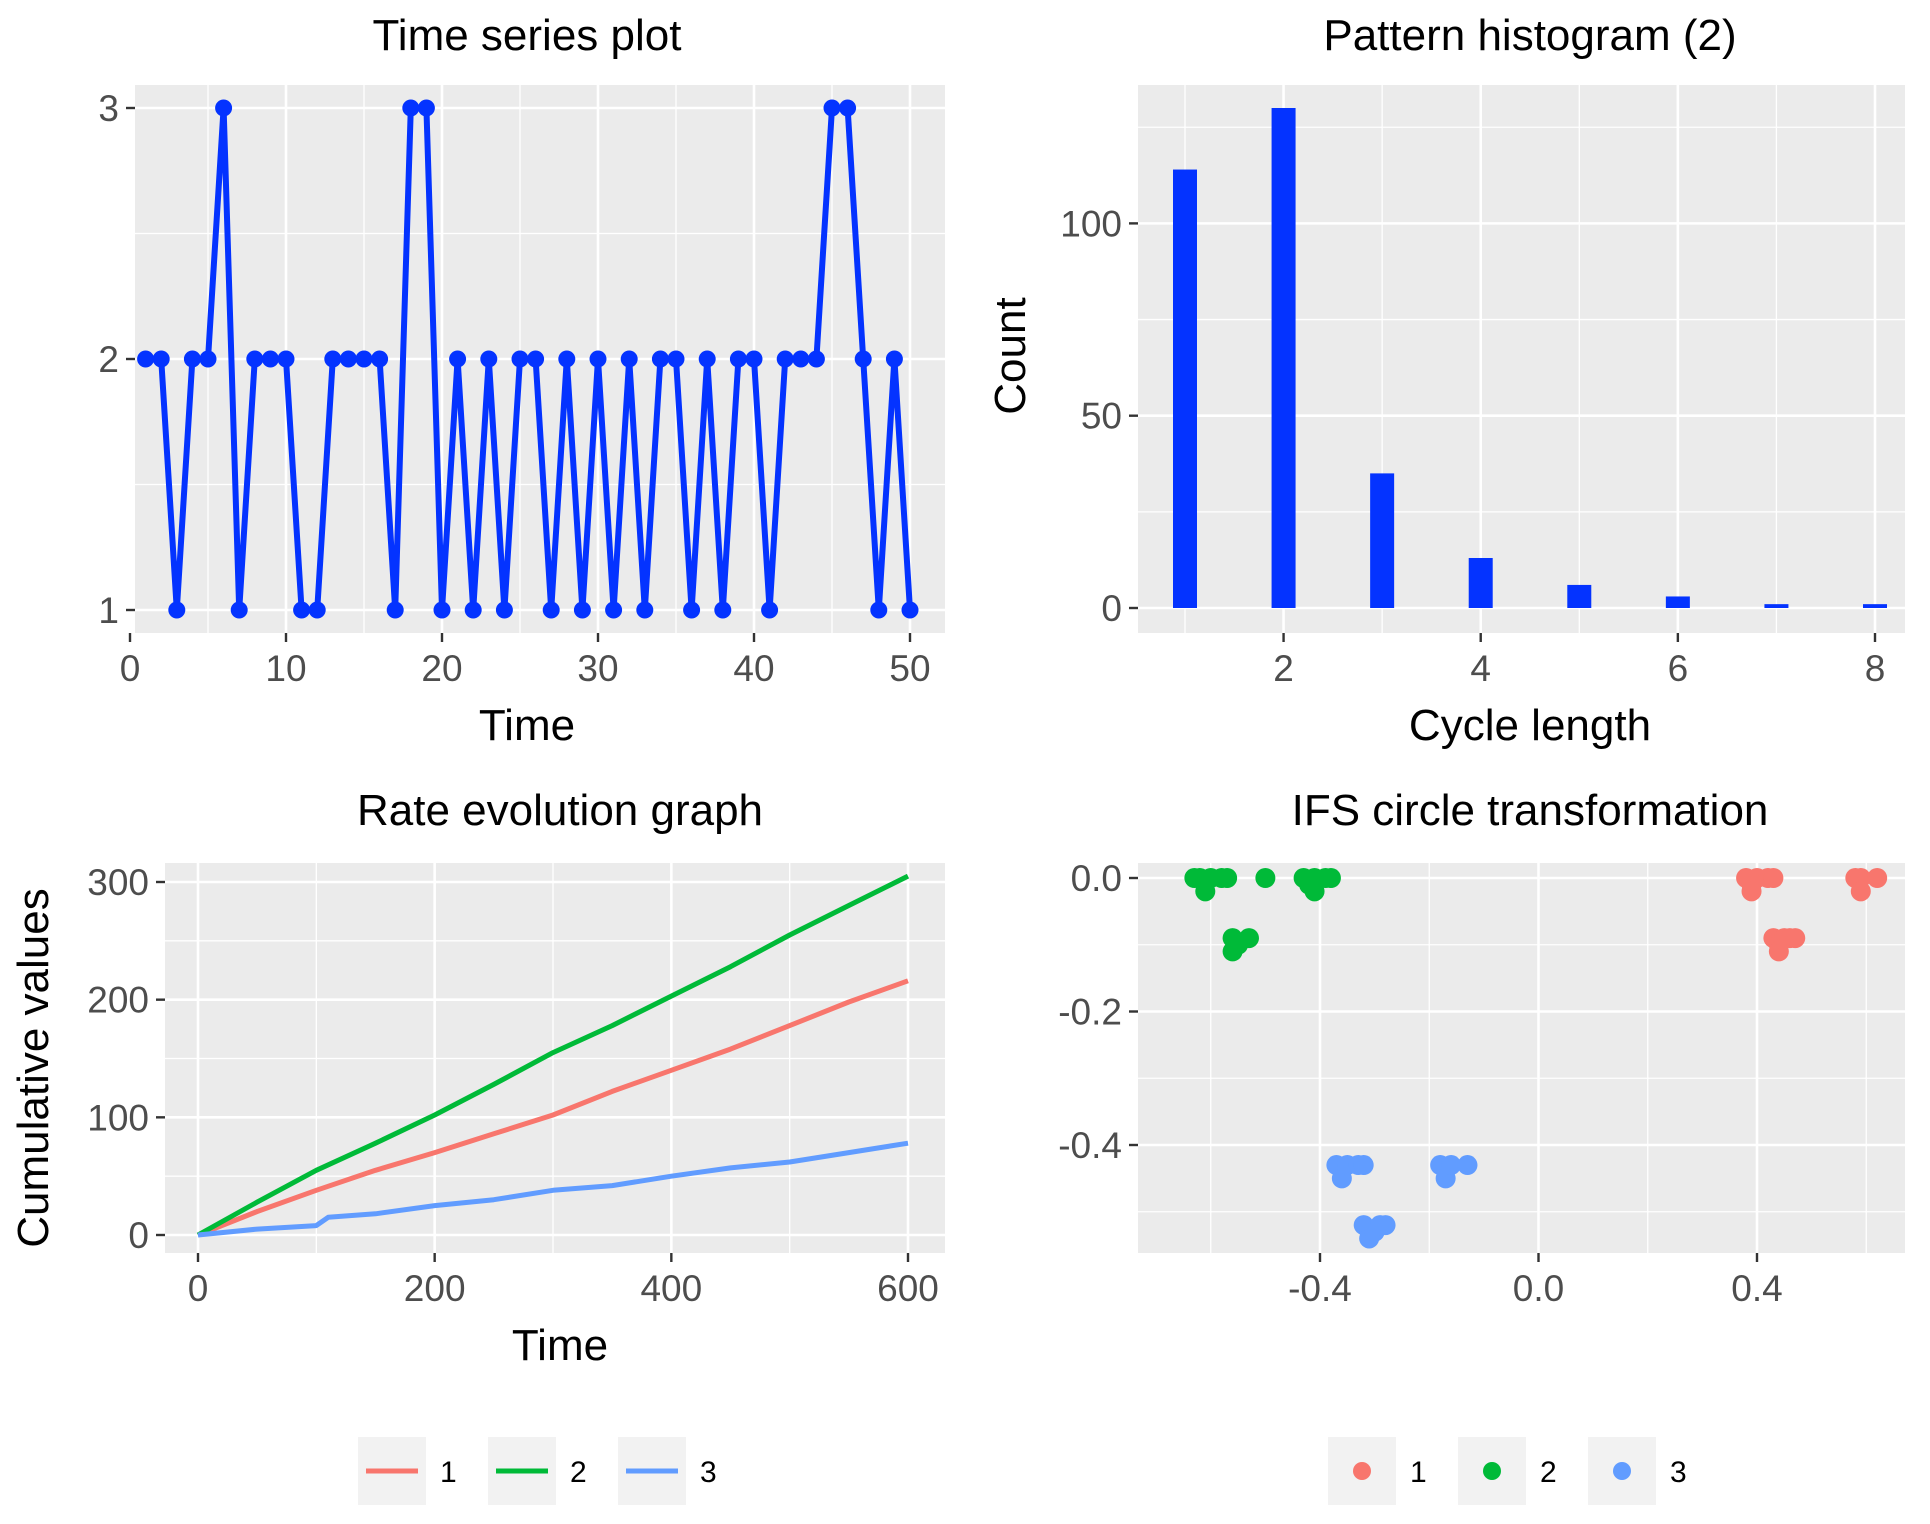  What do you see at coordinates (1538, 1288) in the screenshot?
I see `x-tick-label: 0.0` at bounding box center [1538, 1288].